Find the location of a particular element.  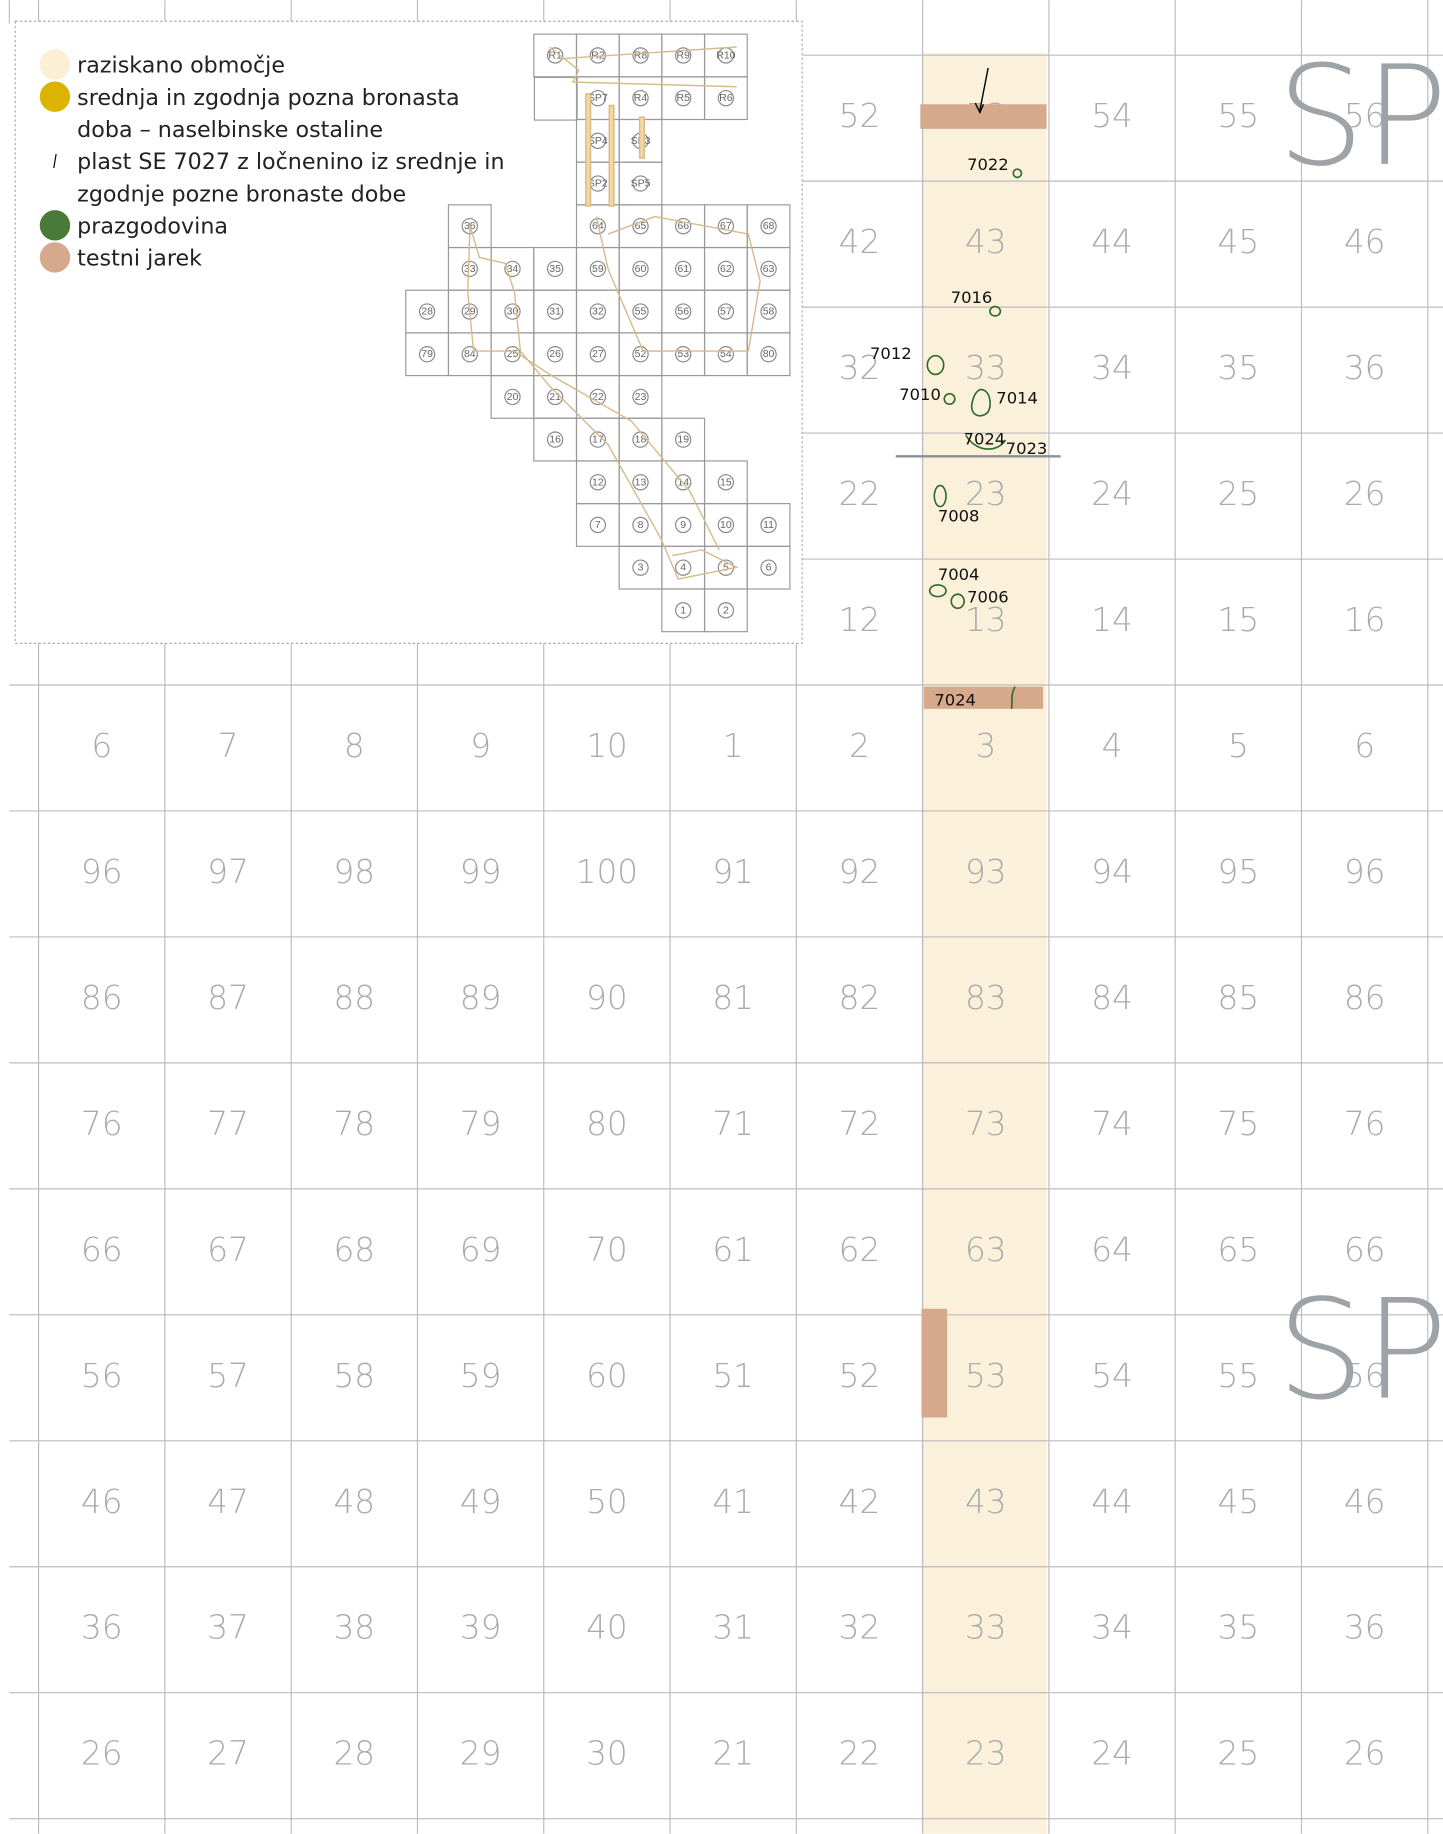

grid-cell-label: 31 is located at coordinates (733, 1628).